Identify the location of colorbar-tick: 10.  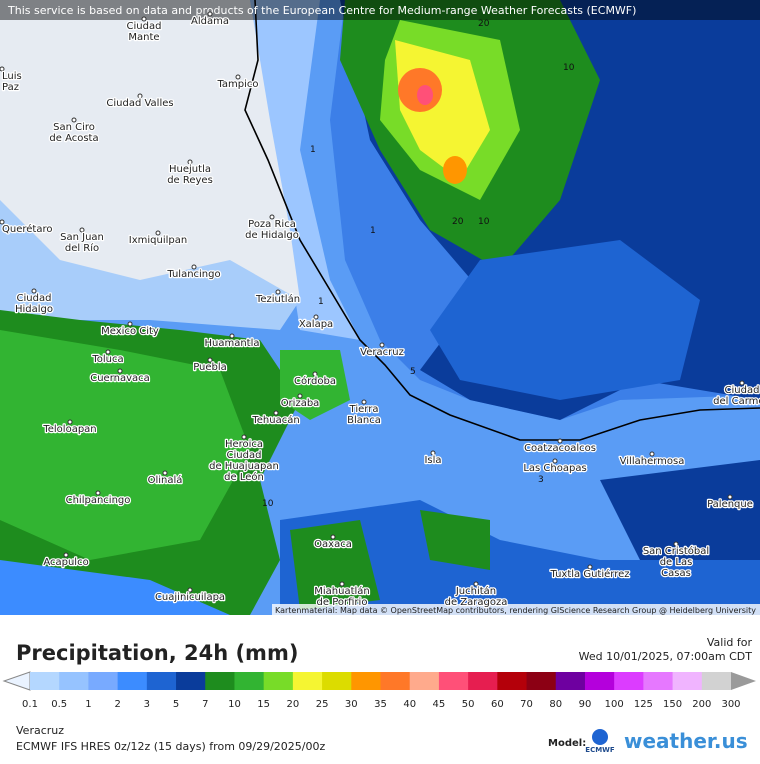
(234, 704).